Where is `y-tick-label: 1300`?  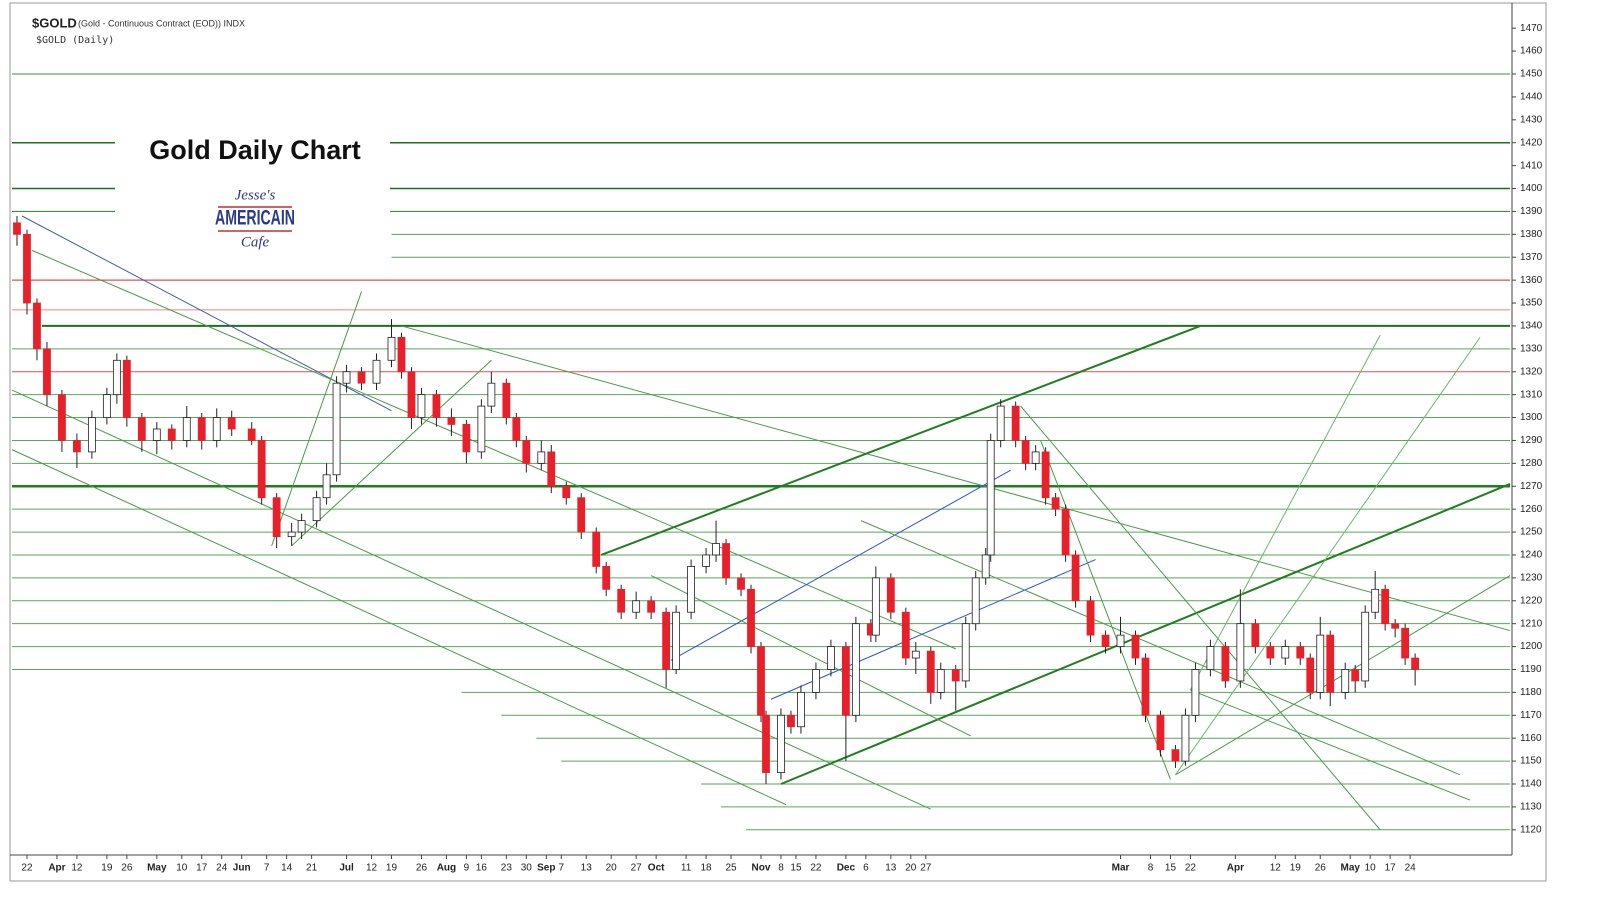
y-tick-label: 1300 is located at coordinates (1531, 417).